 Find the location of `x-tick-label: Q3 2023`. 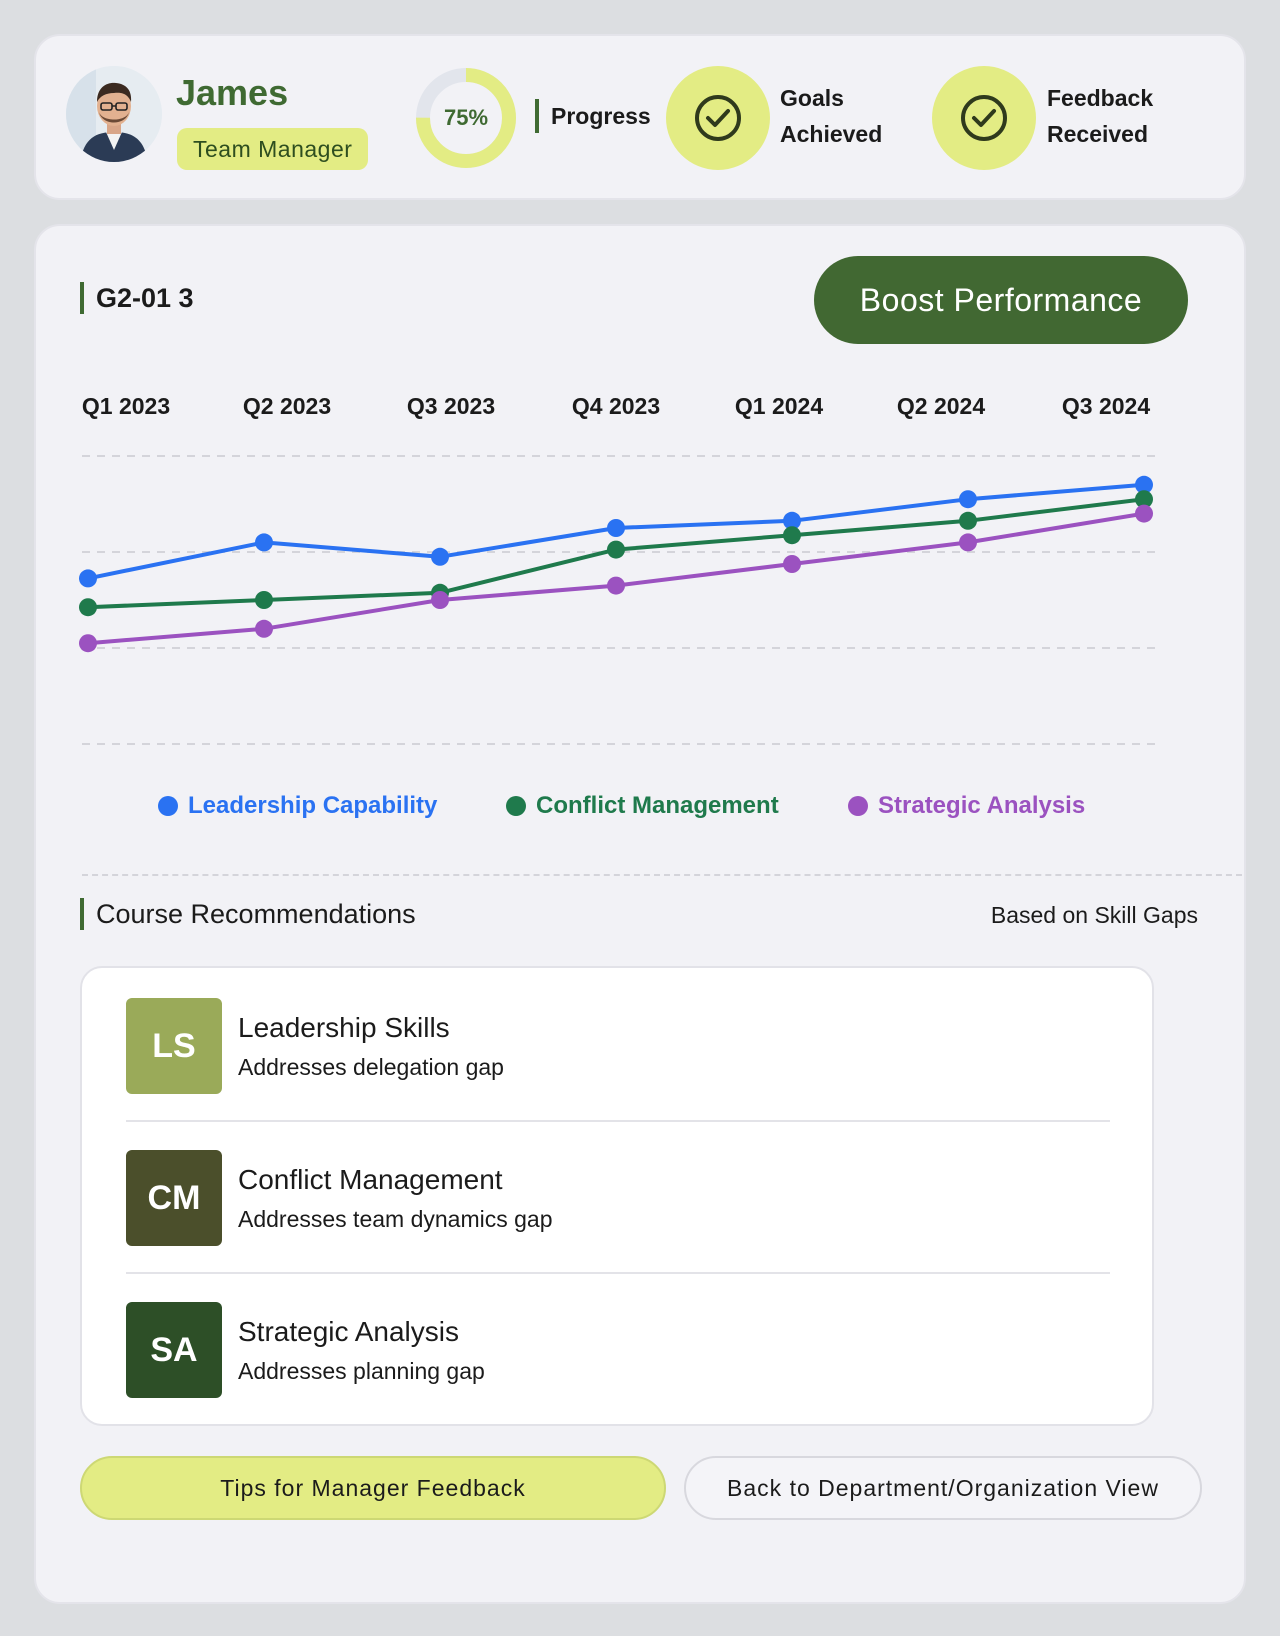

x-tick-label: Q3 2023 is located at coordinates (451, 406).